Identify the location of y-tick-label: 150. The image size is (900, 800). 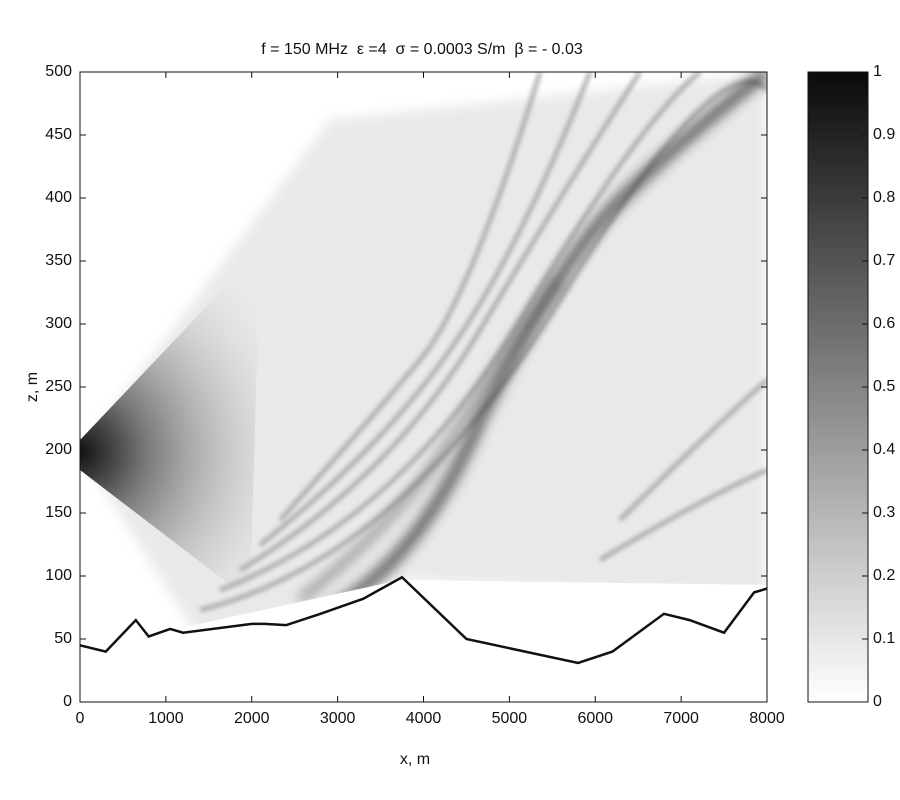
(58, 512).